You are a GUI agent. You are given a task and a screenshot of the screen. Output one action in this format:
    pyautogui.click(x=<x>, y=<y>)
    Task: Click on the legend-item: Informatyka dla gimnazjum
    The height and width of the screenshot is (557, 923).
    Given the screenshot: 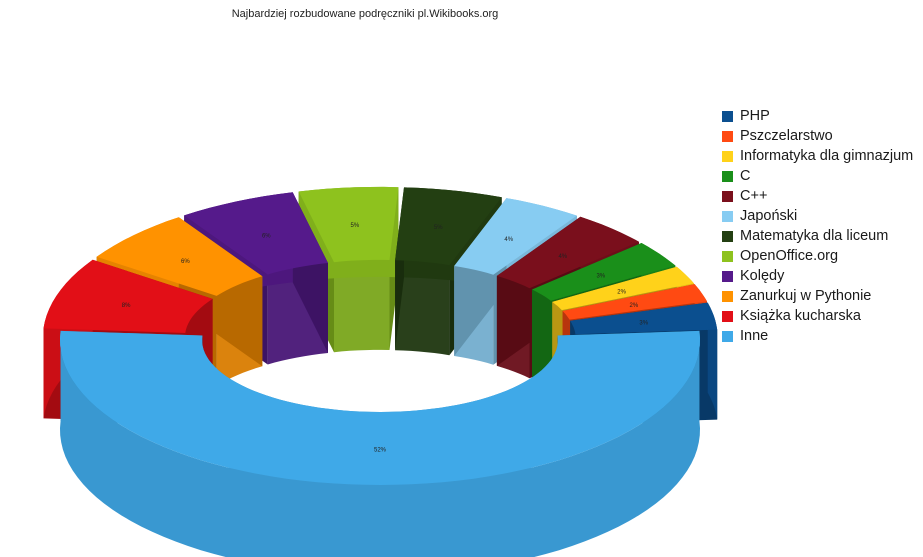 What is the action you would take?
    pyautogui.click(x=822, y=156)
    